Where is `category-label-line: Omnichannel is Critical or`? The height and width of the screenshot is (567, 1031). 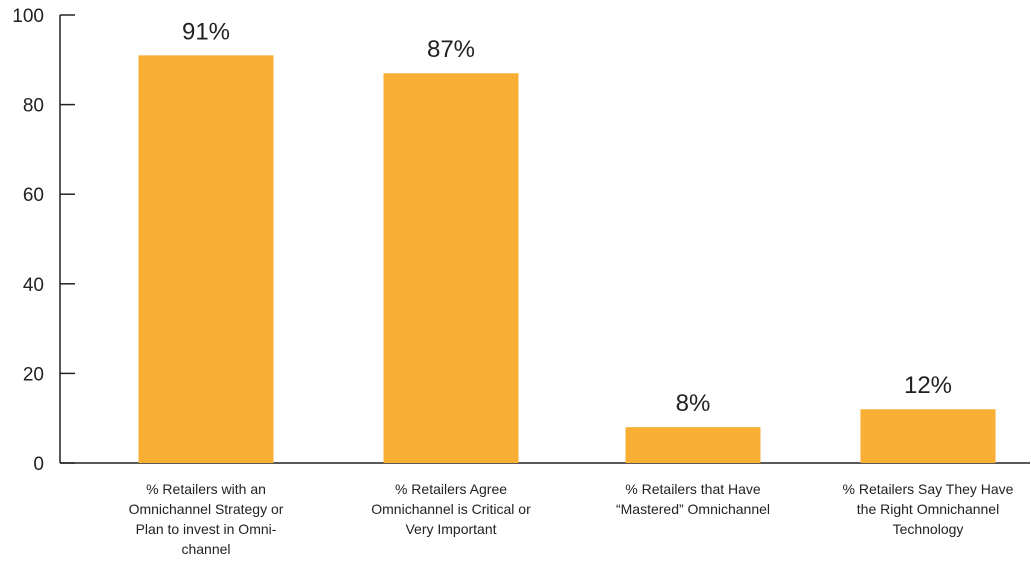
category-label-line: Omnichannel is Critical or is located at coordinates (451, 509).